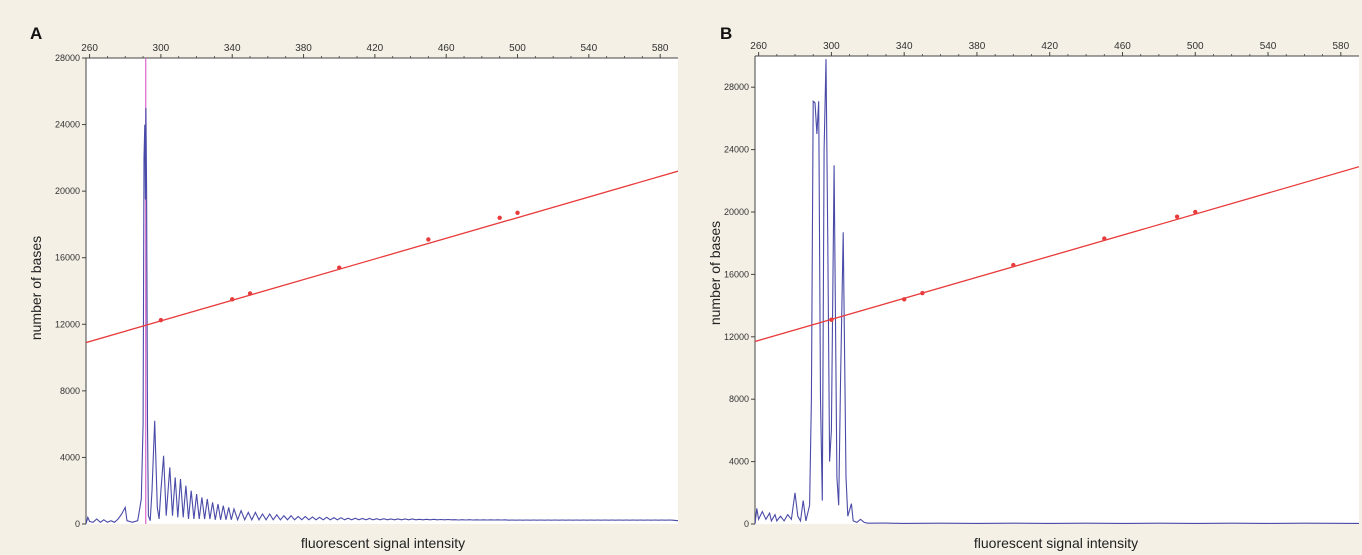 The width and height of the screenshot is (1362, 555). What do you see at coordinates (739, 462) in the screenshot?
I see `y-tick-label-b: 4000` at bounding box center [739, 462].